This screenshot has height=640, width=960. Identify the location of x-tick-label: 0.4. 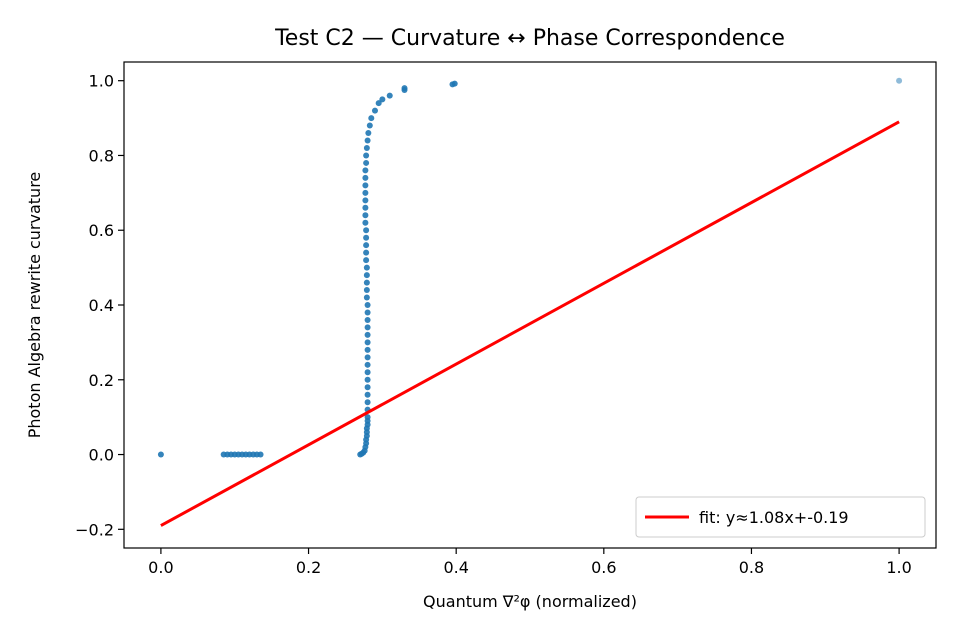
(455, 567).